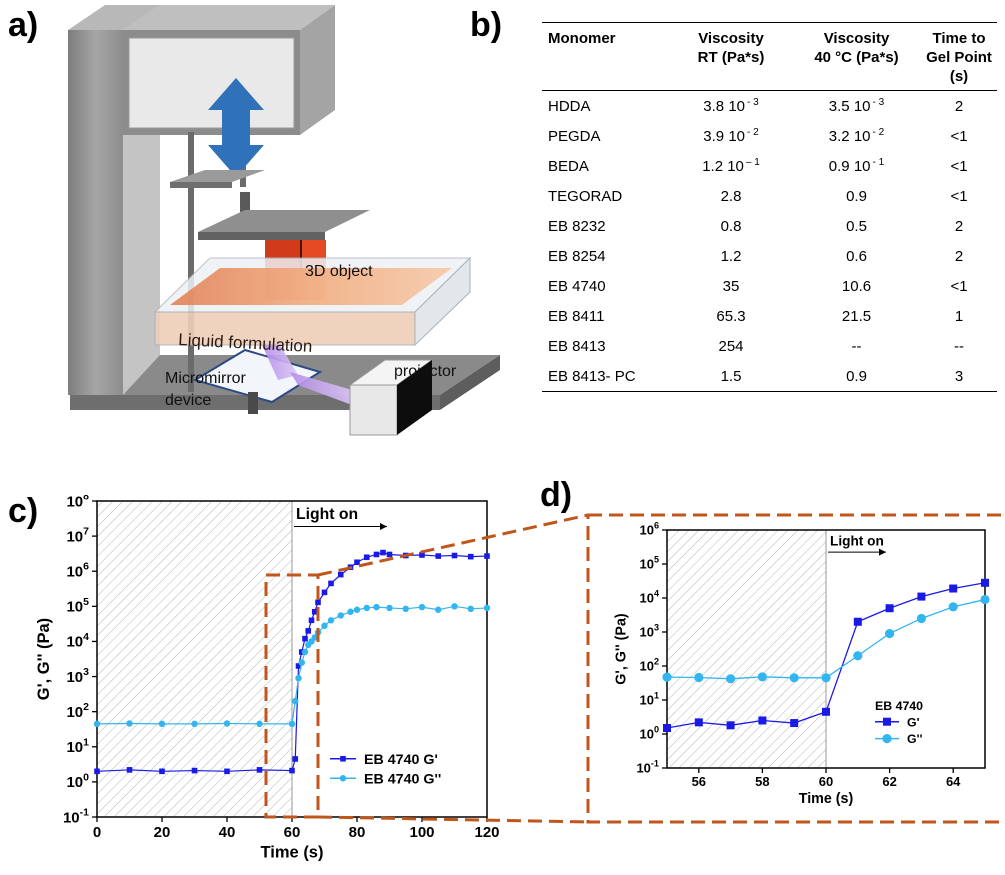 The height and width of the screenshot is (875, 1005). Describe the element at coordinates (731, 286) in the screenshot. I see `cell-viscosity-rt: 35` at that location.